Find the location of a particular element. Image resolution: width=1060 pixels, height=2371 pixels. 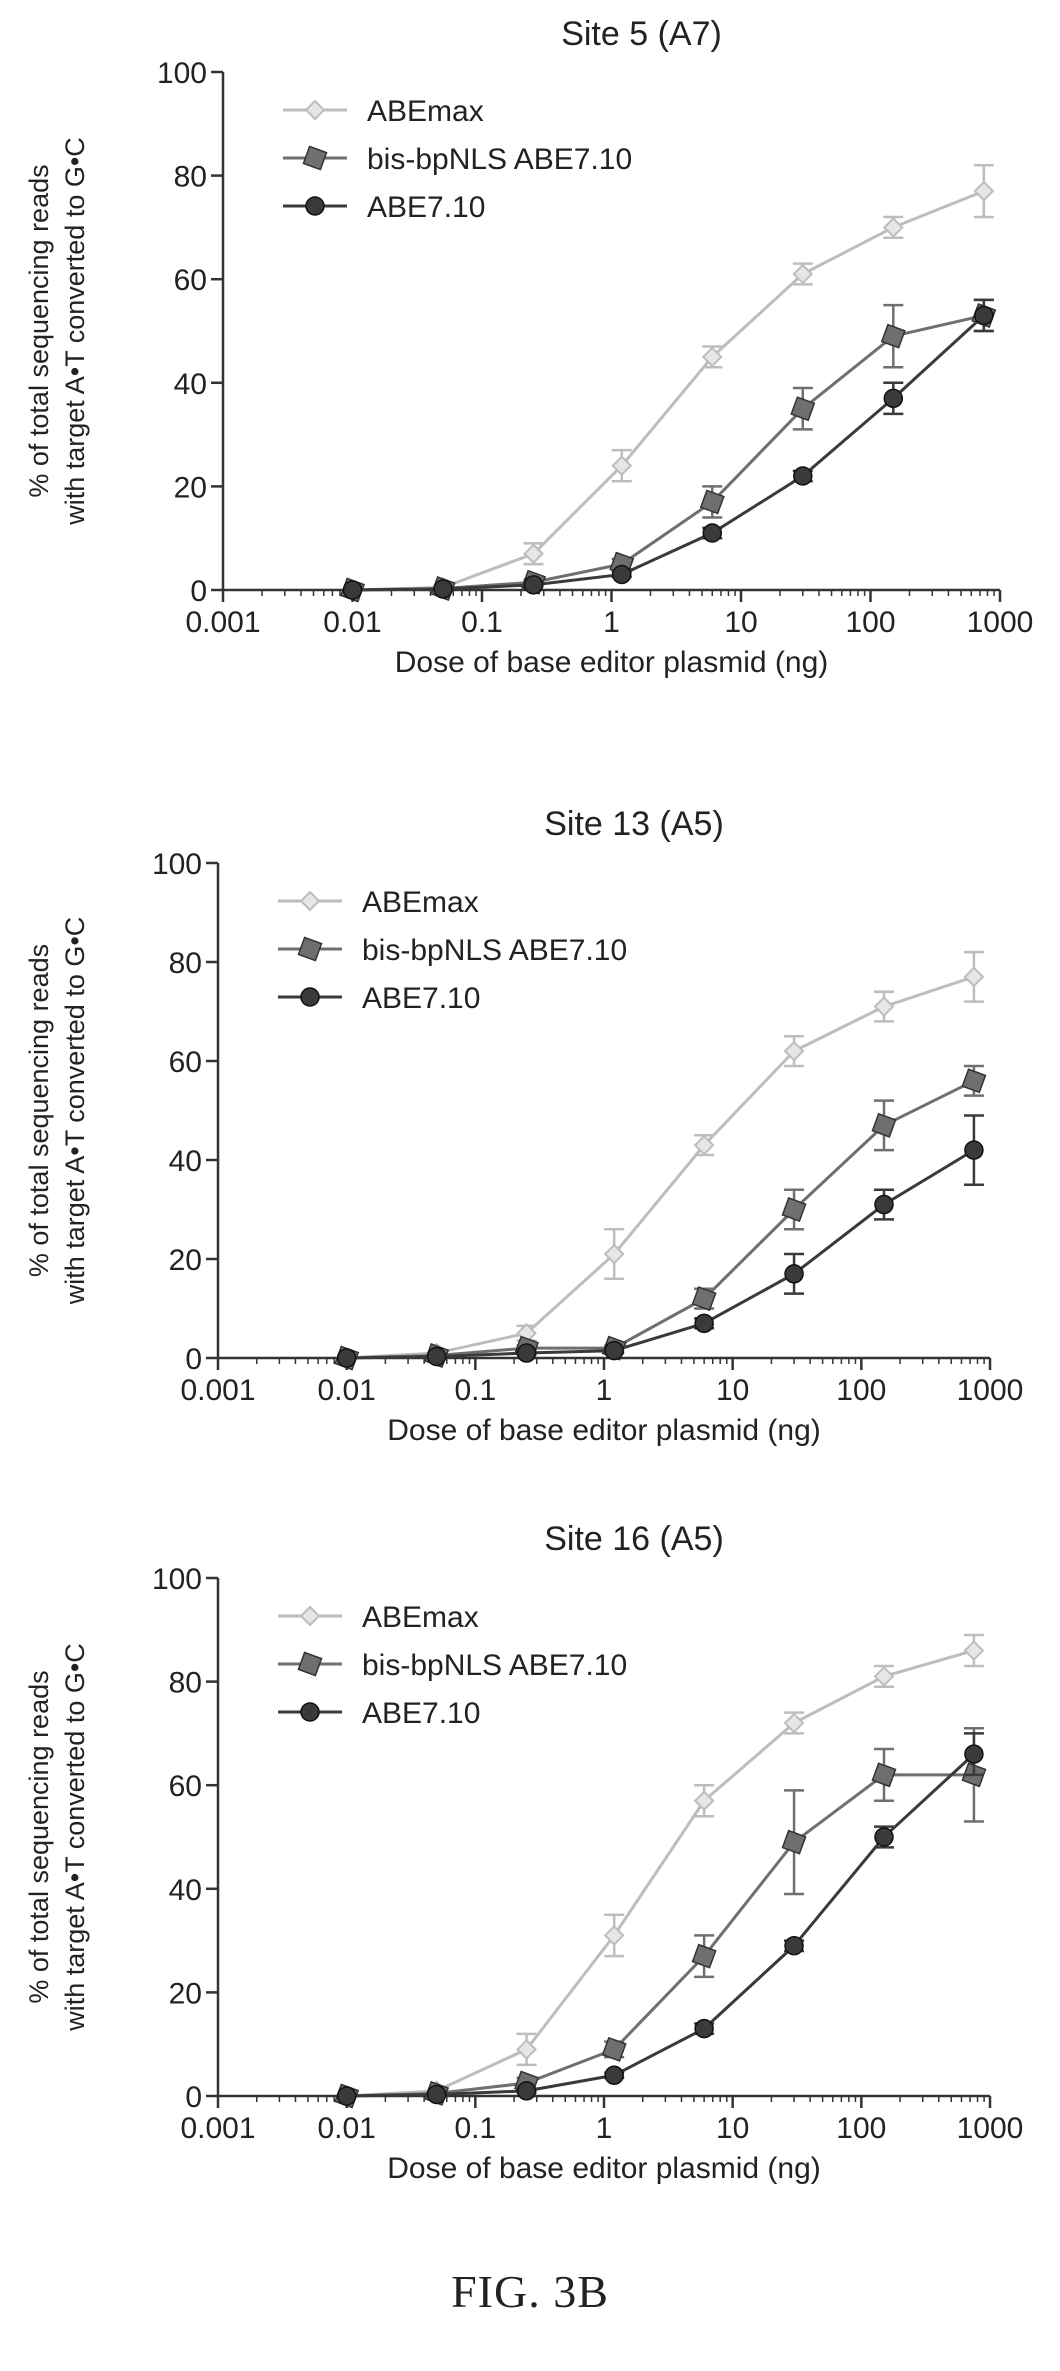

figure-label: FIG. 3B is located at coordinates (530, 2291).